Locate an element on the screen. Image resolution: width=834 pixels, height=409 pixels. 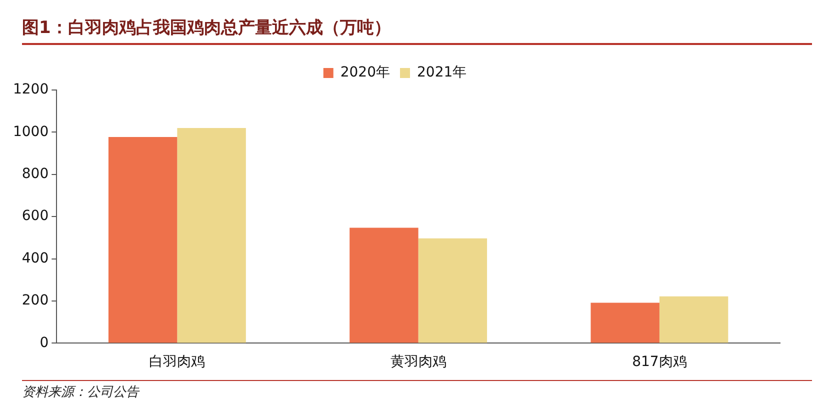
x-tick-label: 黄羽肉鸡 is located at coordinates (418, 362).